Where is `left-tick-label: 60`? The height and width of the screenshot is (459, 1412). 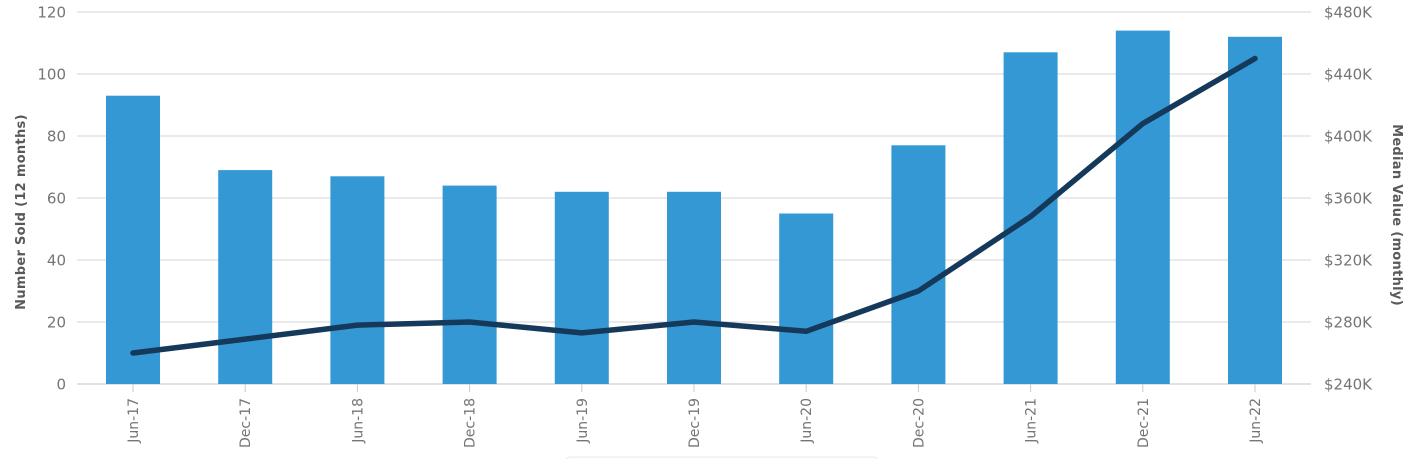 left-tick-label: 60 is located at coordinates (56, 199).